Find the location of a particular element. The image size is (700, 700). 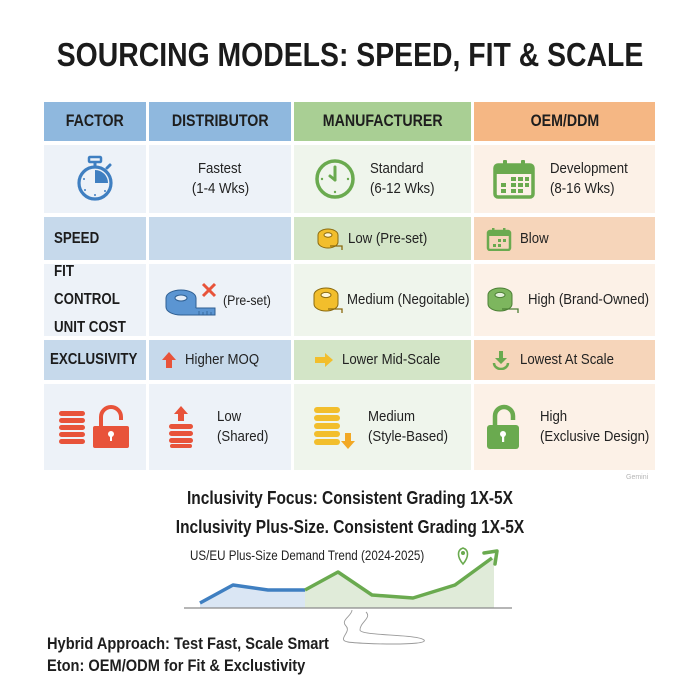

arrow-up-icon is located at coordinates (169, 360).